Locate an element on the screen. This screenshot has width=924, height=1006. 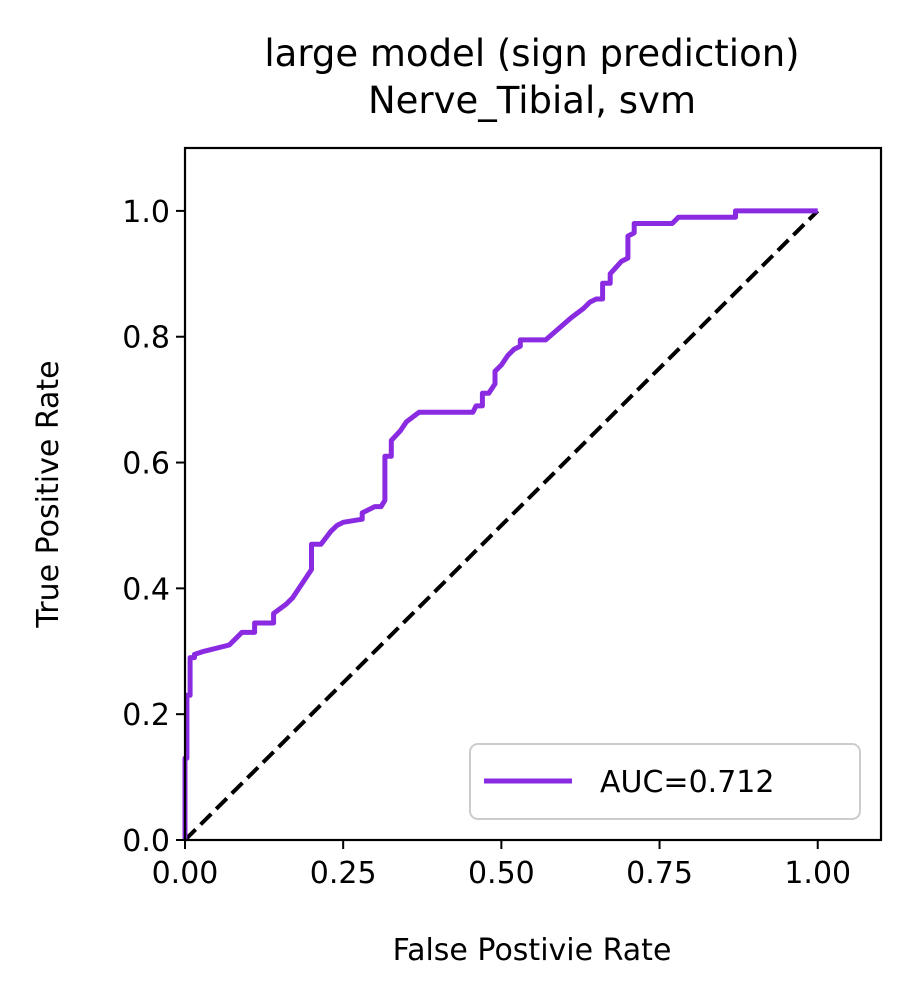
y-tick-label: 0.4 is located at coordinates (146, 589).